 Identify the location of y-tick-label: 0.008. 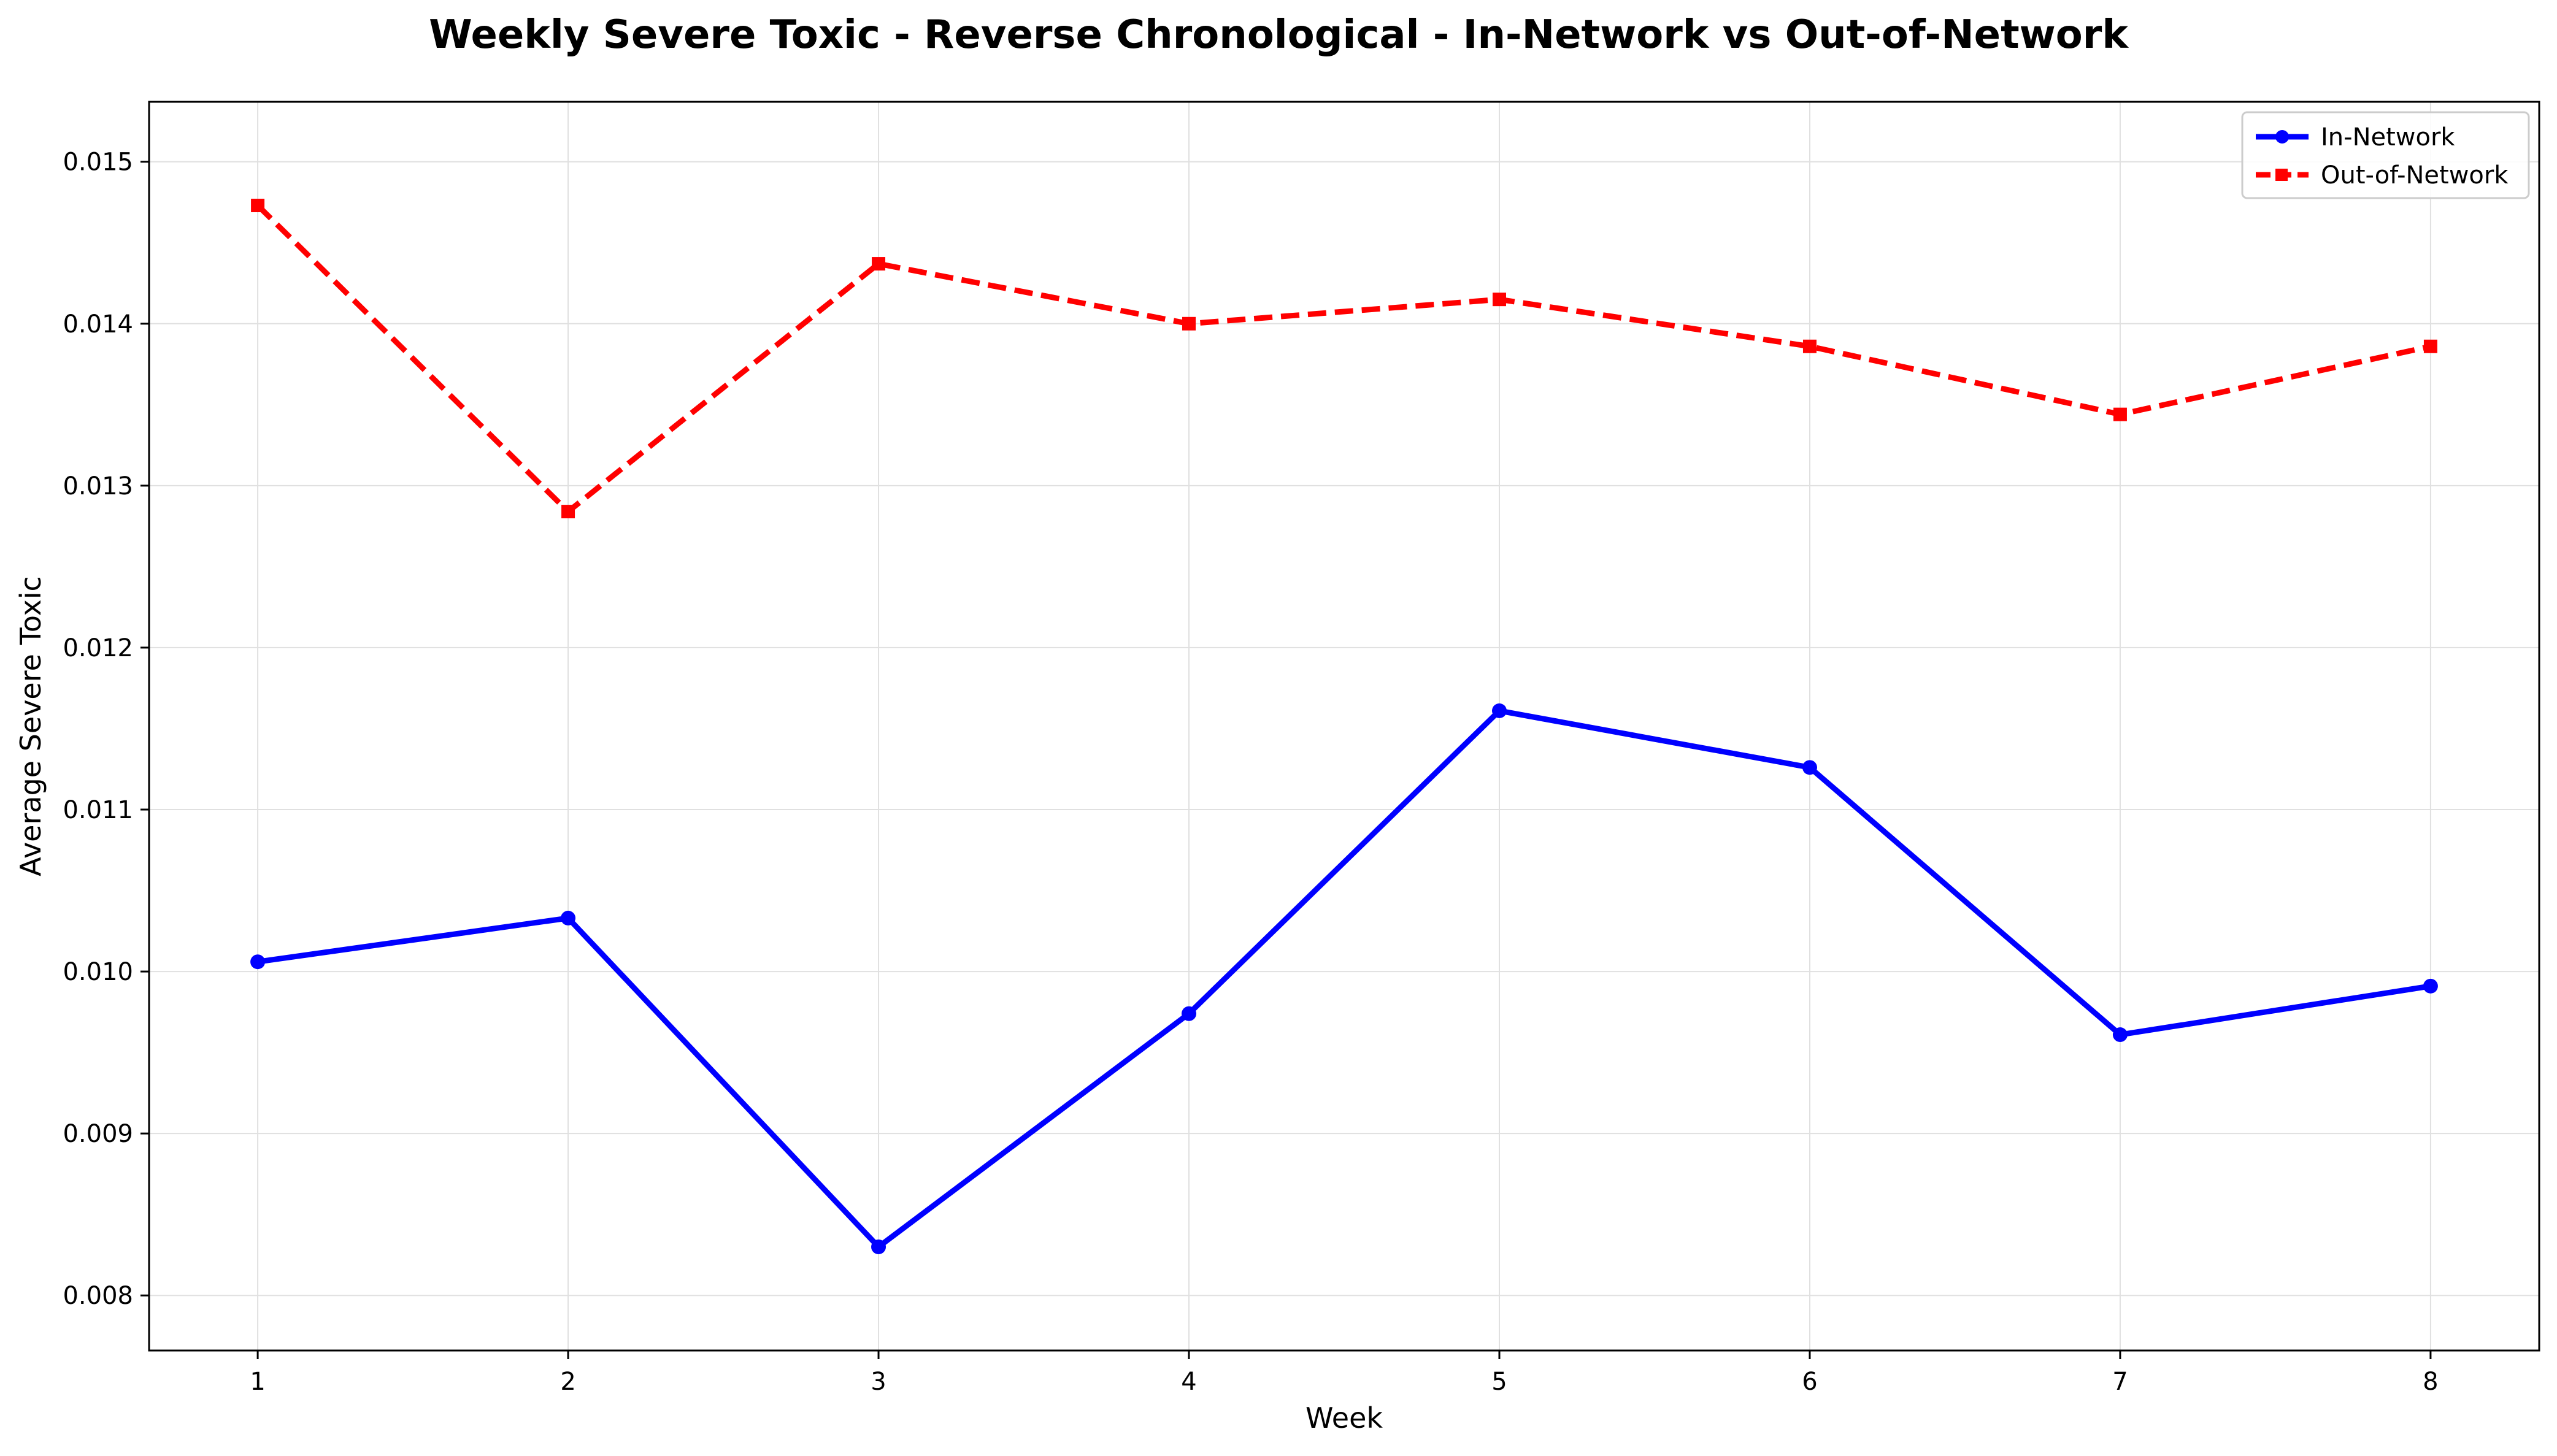
(98, 1296).